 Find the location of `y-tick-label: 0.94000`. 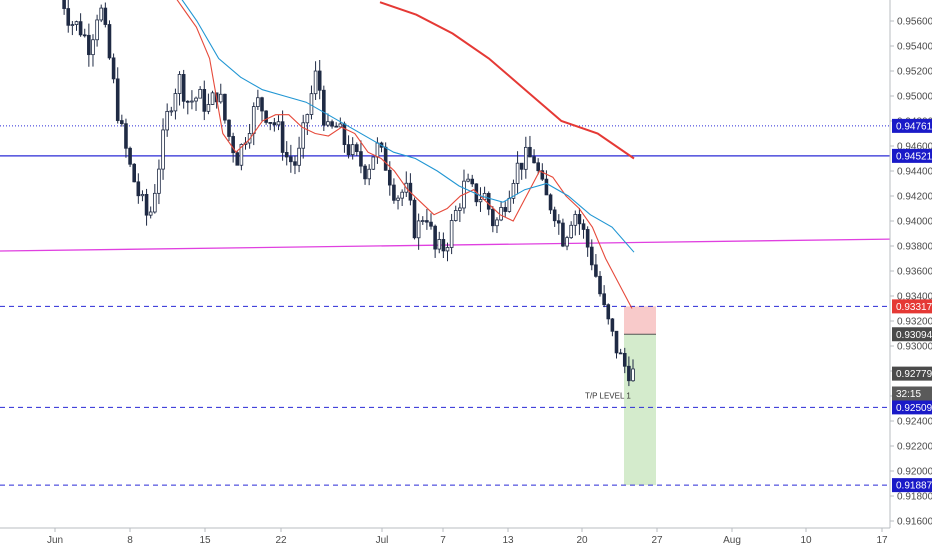

y-tick-label: 0.94000 is located at coordinates (914, 222).